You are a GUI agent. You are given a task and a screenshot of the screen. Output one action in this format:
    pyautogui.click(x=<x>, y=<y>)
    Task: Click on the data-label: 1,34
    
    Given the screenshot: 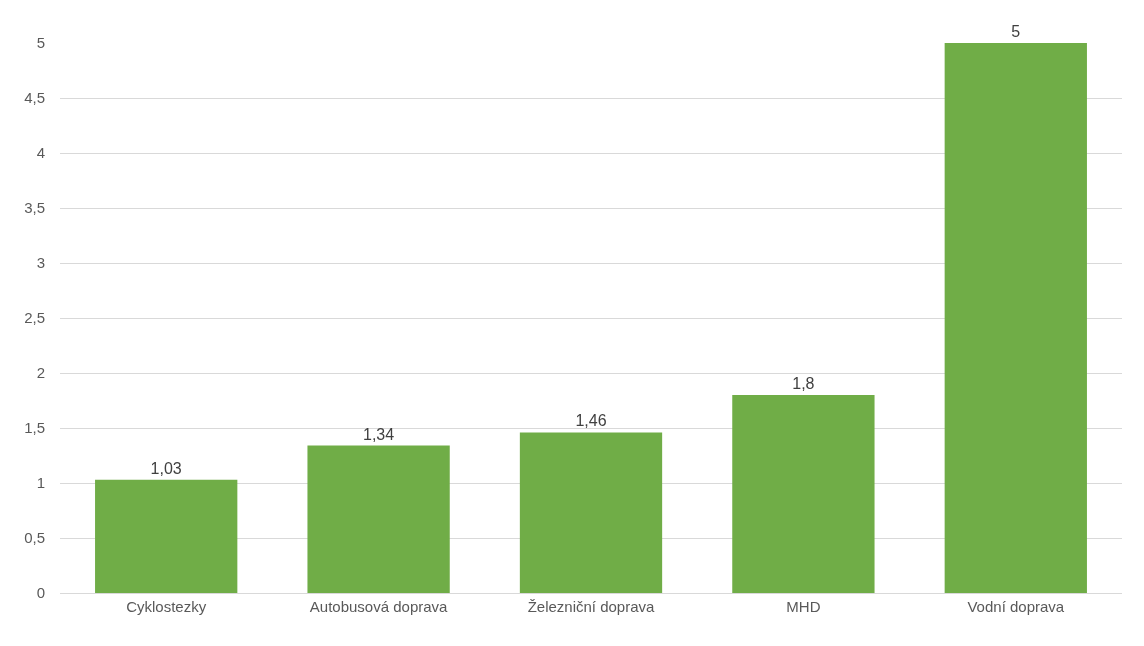 What is the action you would take?
    pyautogui.click(x=378, y=434)
    